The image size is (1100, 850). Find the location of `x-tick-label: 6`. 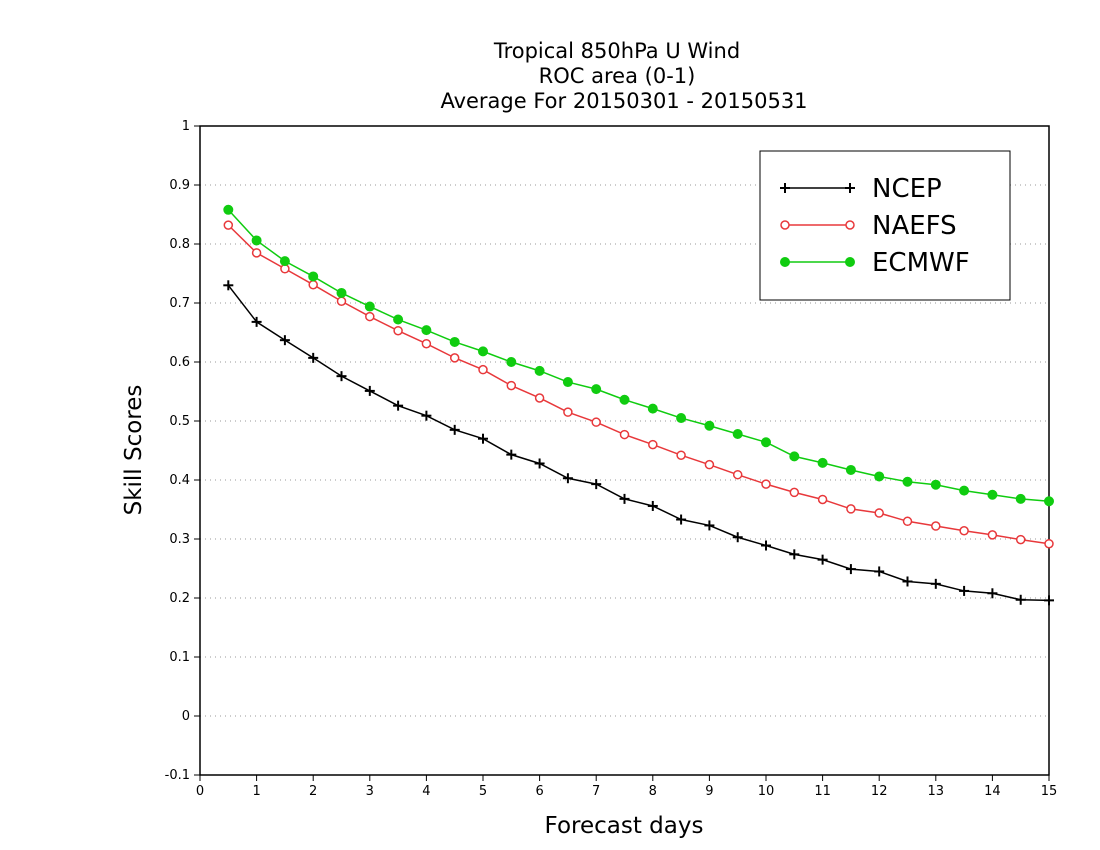

x-tick-label: 6 is located at coordinates (539, 791).